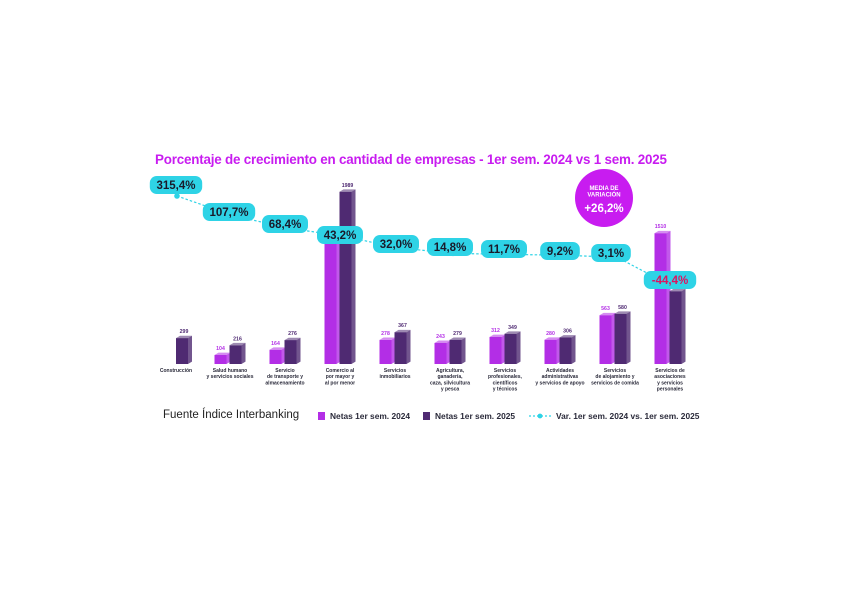 This screenshot has width=843, height=596. What do you see at coordinates (450, 377) in the screenshot?
I see `category-label: ganadería,` at bounding box center [450, 377].